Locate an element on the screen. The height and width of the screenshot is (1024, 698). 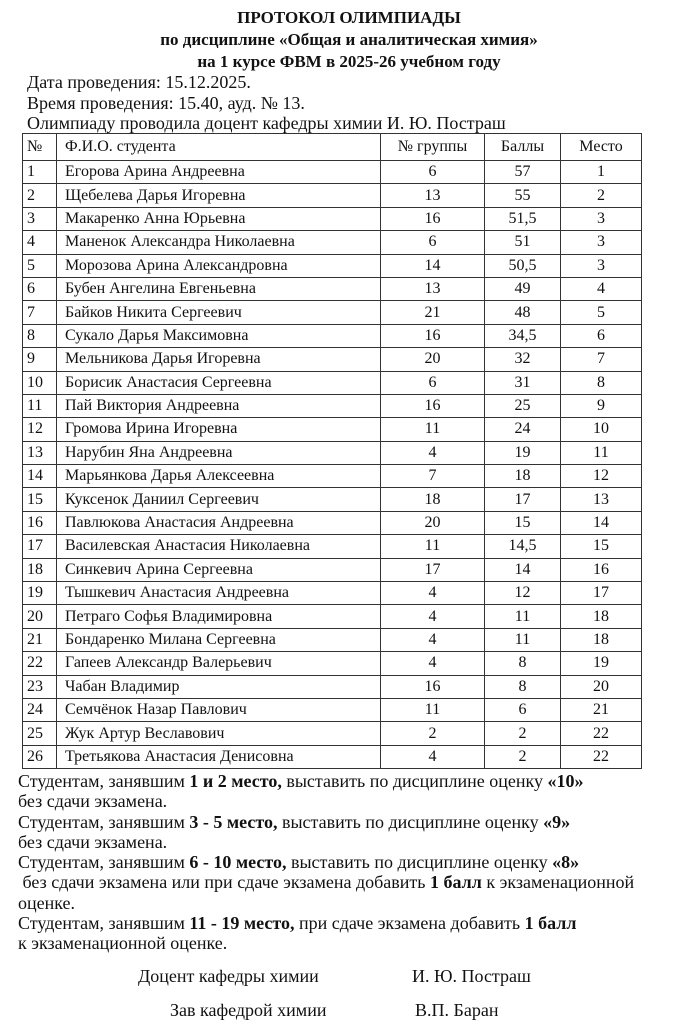
cell-number: 20 is located at coordinates (39, 616).